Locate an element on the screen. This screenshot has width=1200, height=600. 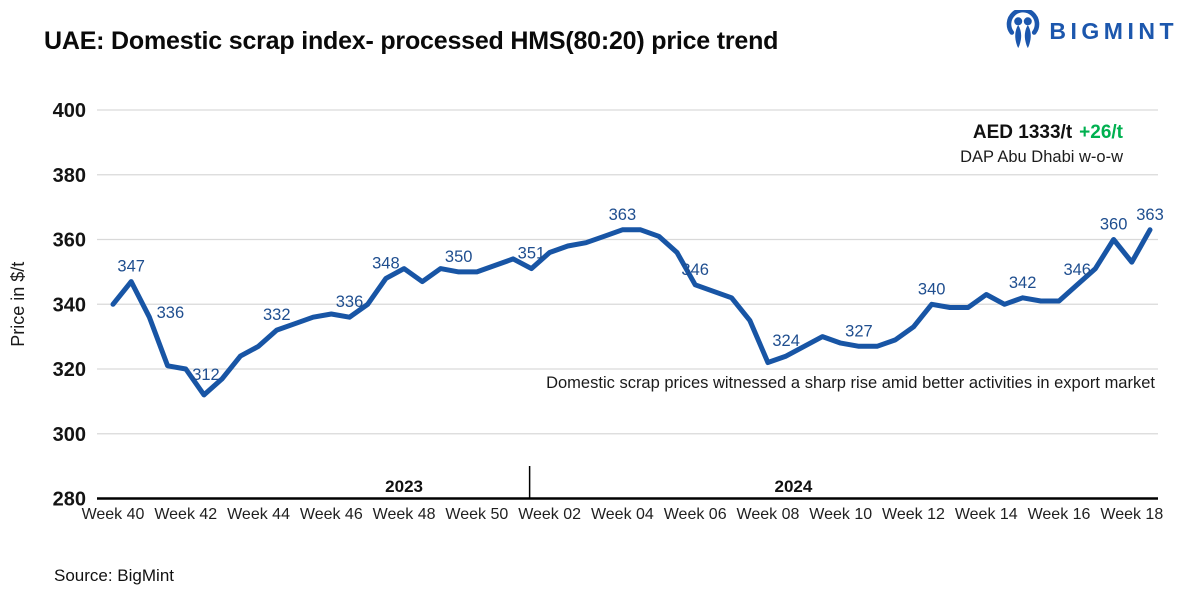
year-label: 2024 is located at coordinates (794, 486).